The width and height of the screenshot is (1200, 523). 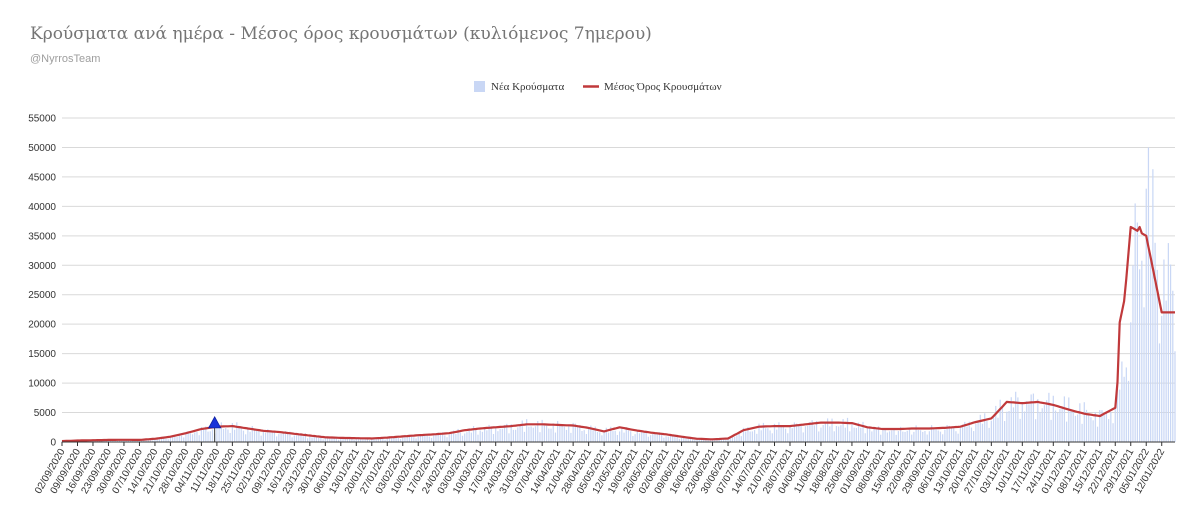 I want to click on y-tick-label: 15000, so click(x=42, y=354).